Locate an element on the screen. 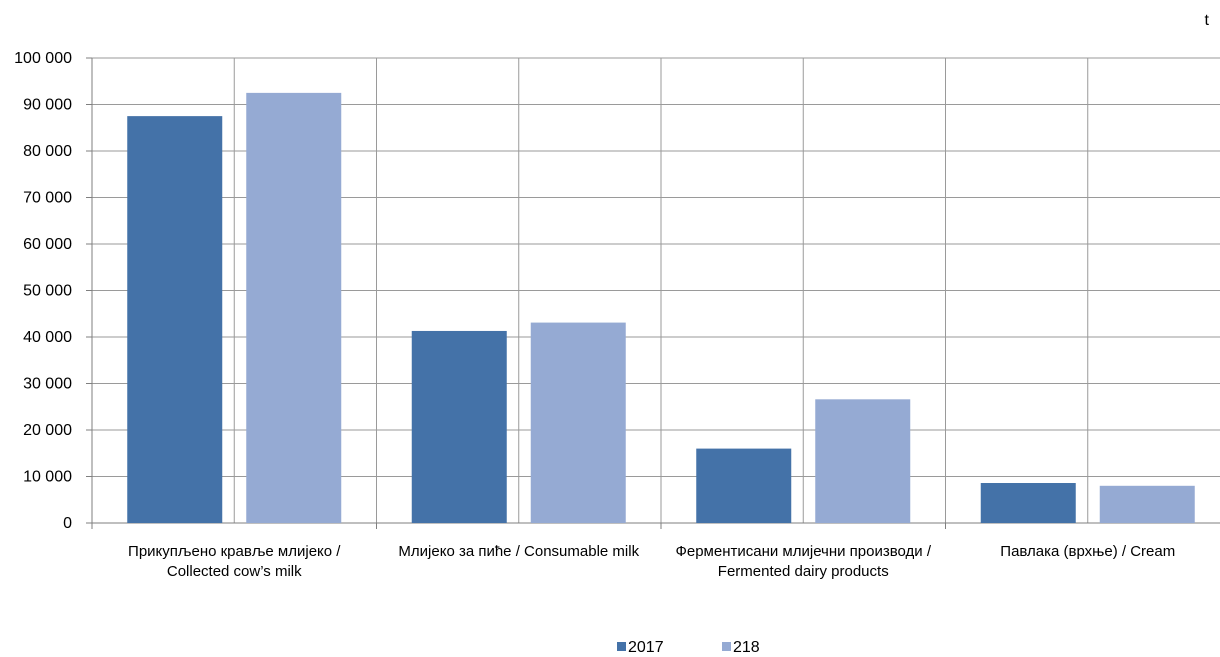 The image size is (1220, 657). y-tick-label: 50 000 is located at coordinates (47, 291).